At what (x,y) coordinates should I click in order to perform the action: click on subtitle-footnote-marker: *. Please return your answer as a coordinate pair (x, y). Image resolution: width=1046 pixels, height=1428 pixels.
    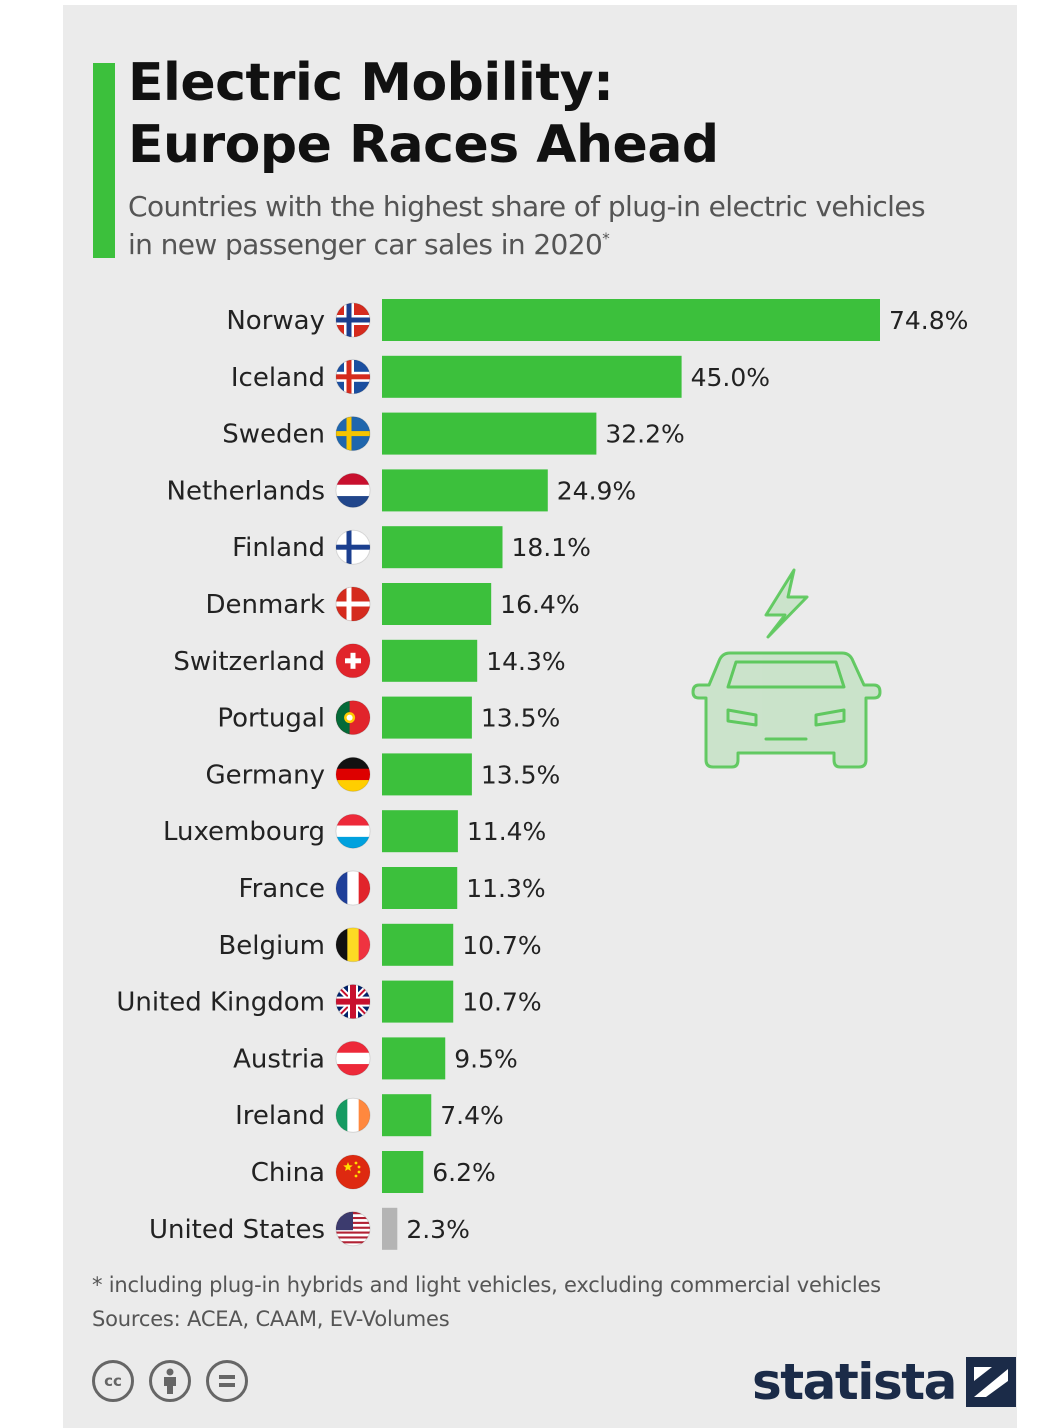
    Looking at the image, I should click on (606, 238).